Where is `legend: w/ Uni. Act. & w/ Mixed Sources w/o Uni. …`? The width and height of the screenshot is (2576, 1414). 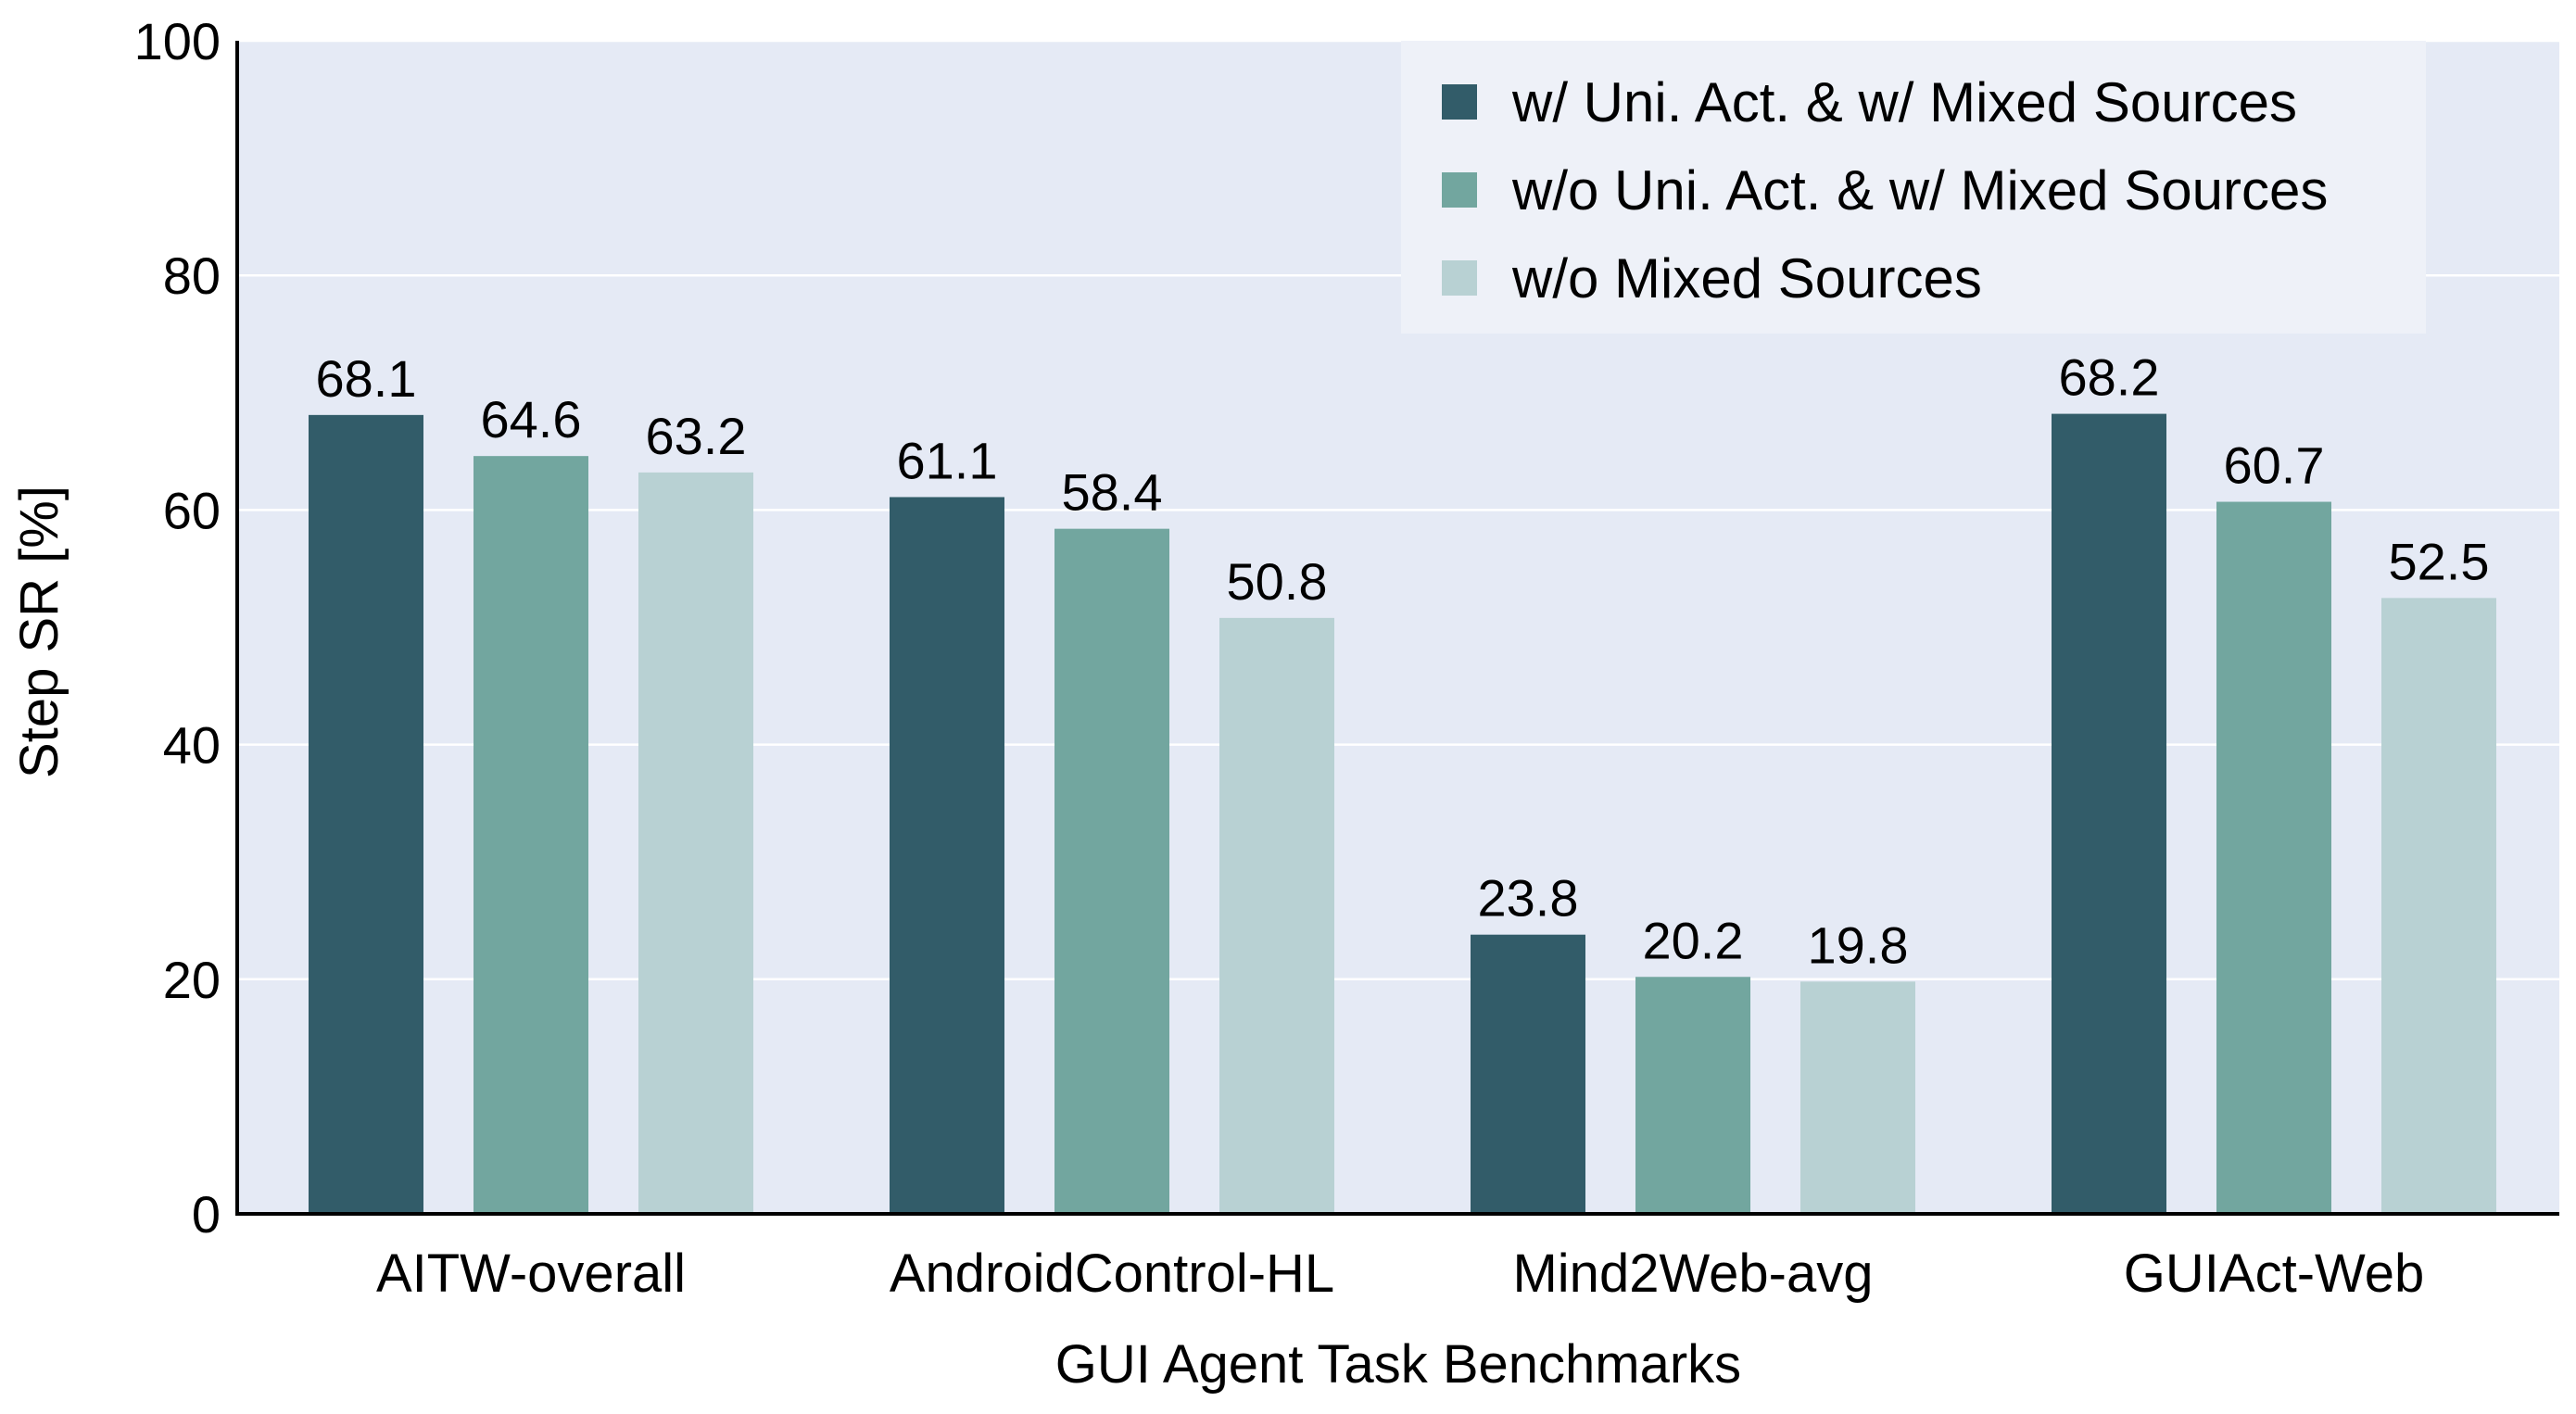
legend: w/ Uni. Act. & w/ Mixed Sources w/o Uni. … is located at coordinates (1913, 187).